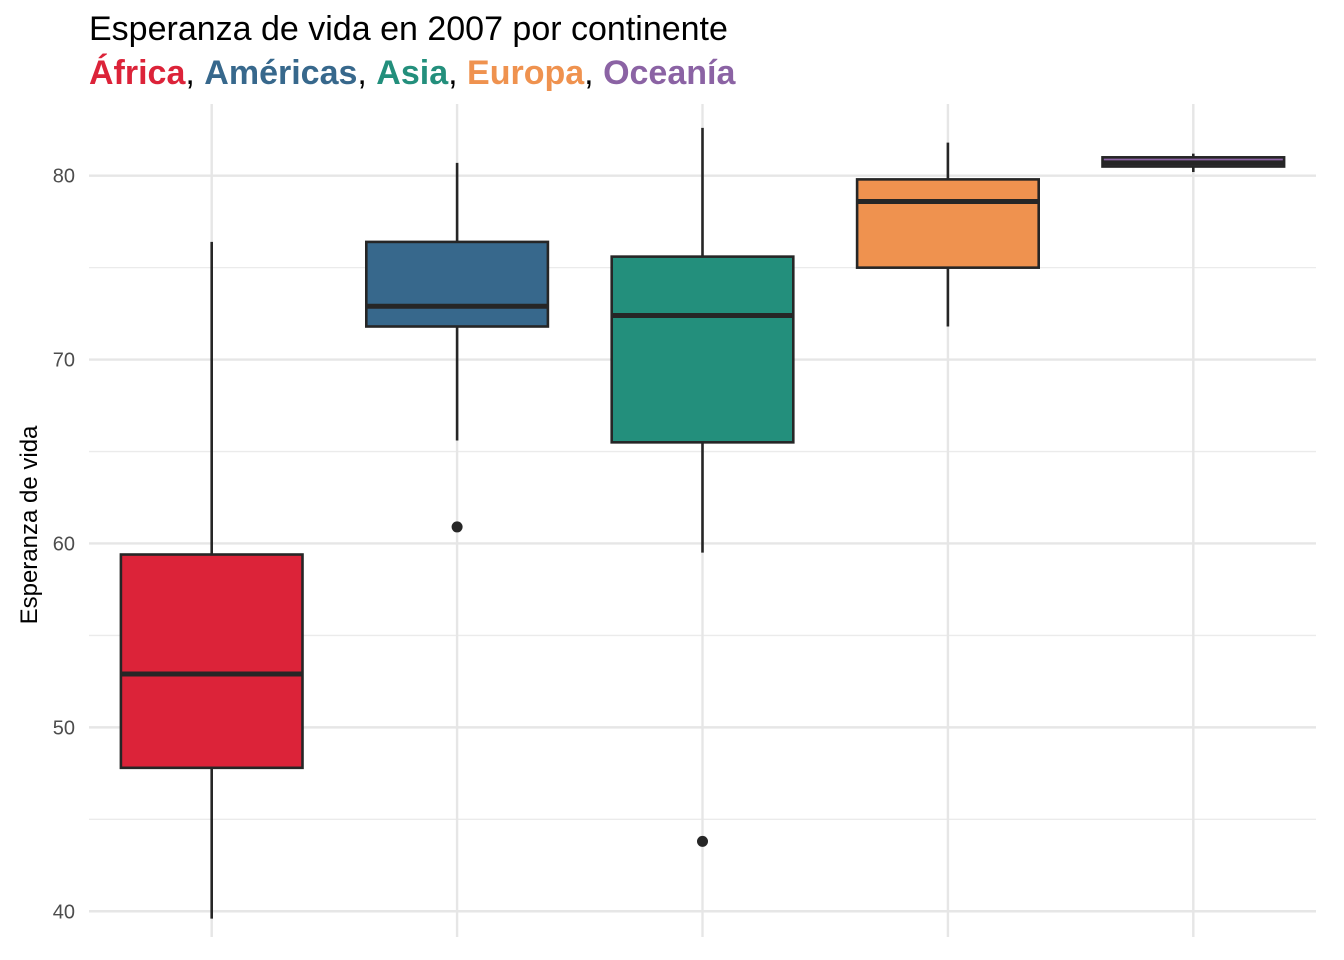 The height and width of the screenshot is (960, 1344). I want to click on y-tick-labels: 40 50 60 70 80, so click(64, 545).